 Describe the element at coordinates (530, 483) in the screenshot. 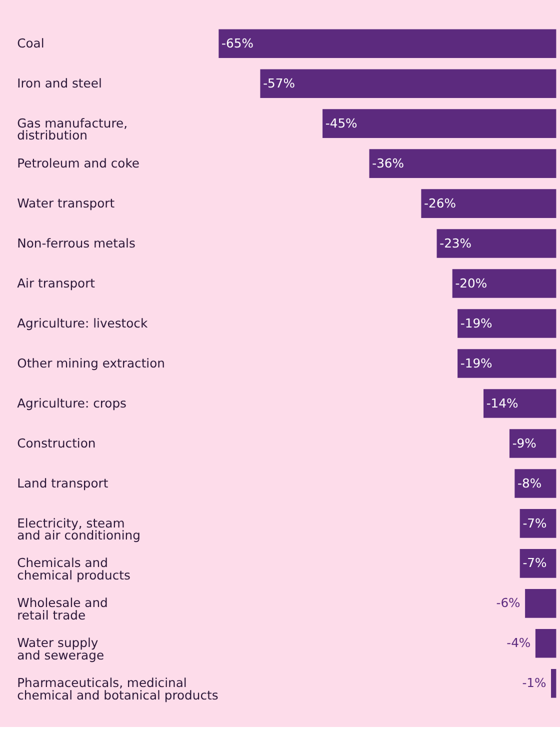

I see `data-label: -8%` at that location.